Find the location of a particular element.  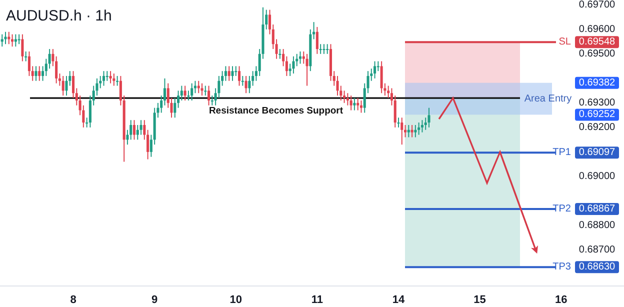

y-tick-label: 0.69097 is located at coordinates (597, 152).